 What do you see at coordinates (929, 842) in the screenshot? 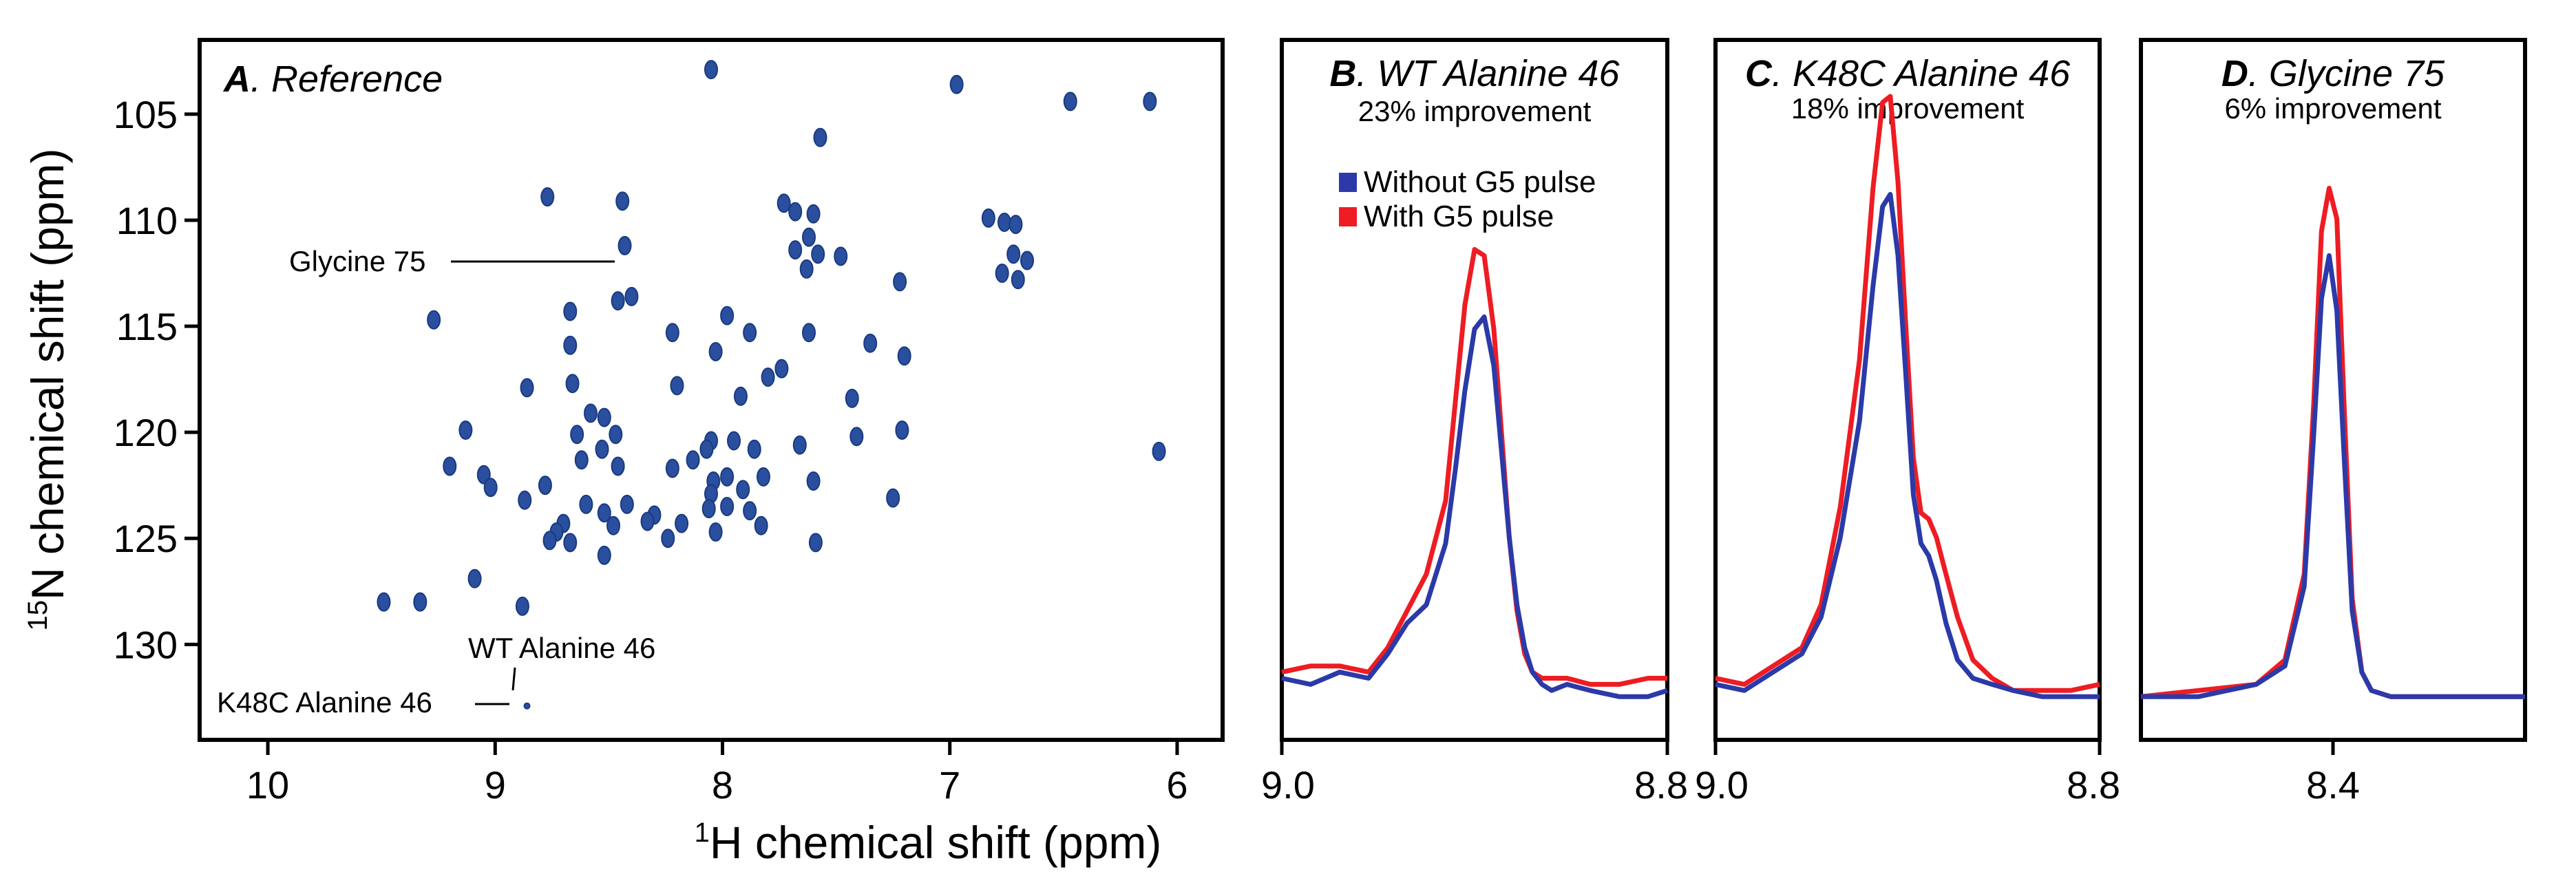
I see `x-axis-title: 1H chemical shift (ppm)` at bounding box center [929, 842].